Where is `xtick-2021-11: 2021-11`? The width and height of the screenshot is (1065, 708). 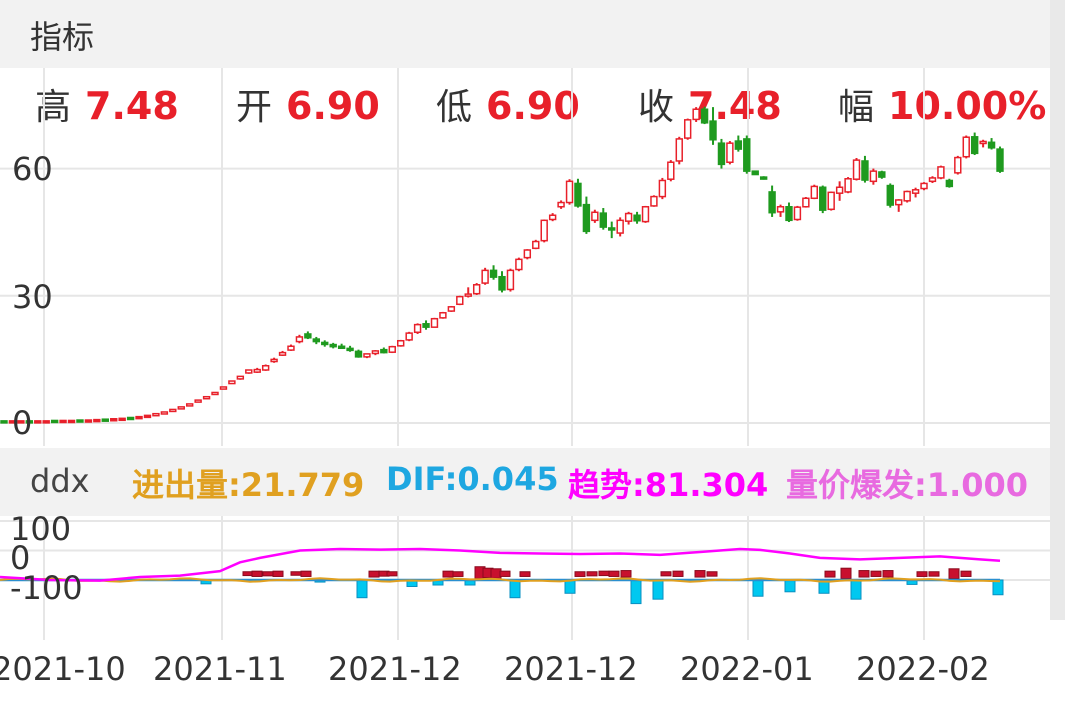
xtick-2021-11: 2021-11 is located at coordinates (220, 669).